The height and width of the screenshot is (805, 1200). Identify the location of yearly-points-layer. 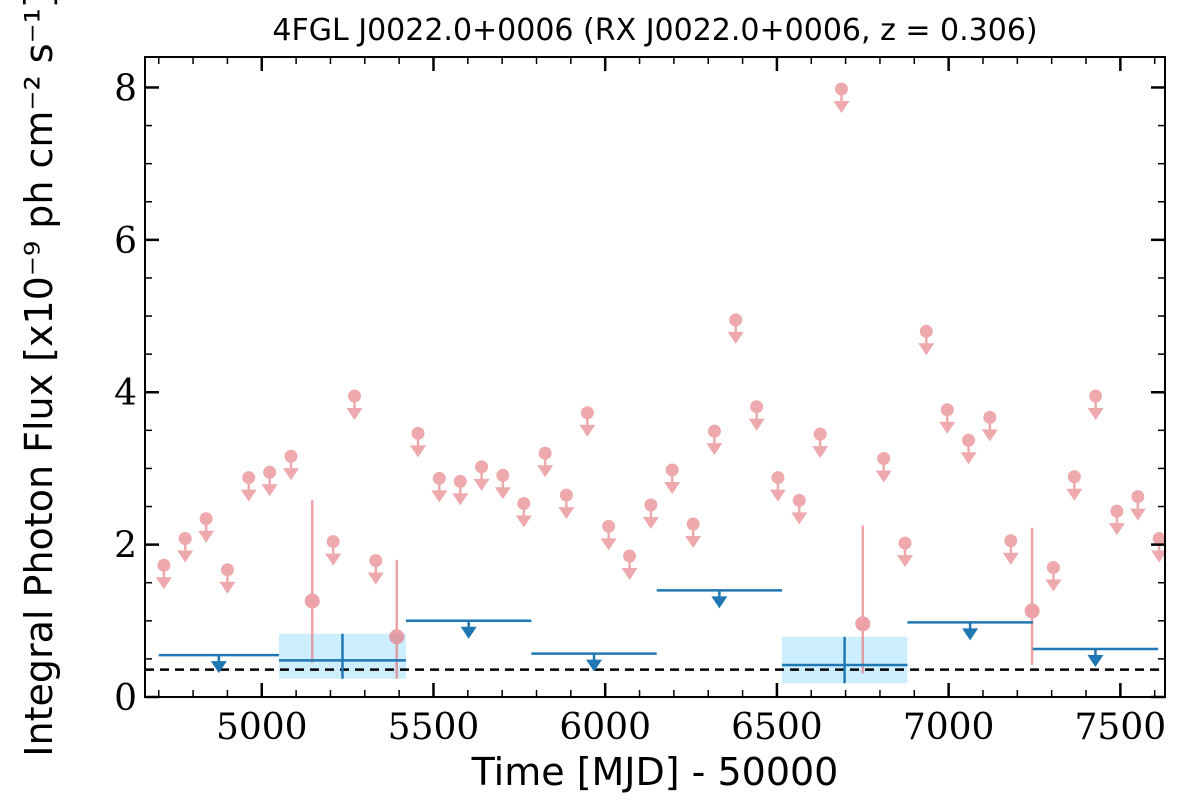
(658, 636).